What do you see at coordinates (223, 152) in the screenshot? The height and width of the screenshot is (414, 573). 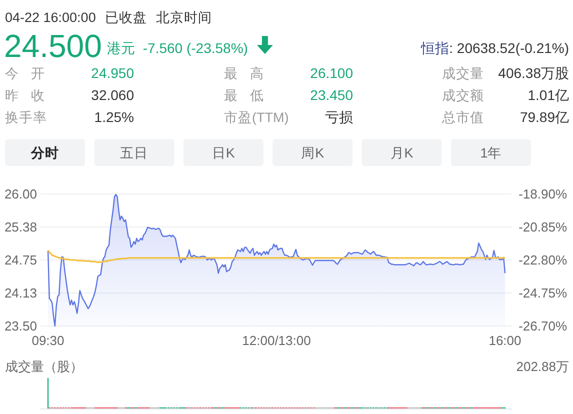 I see `tab: 日K` at bounding box center [223, 152].